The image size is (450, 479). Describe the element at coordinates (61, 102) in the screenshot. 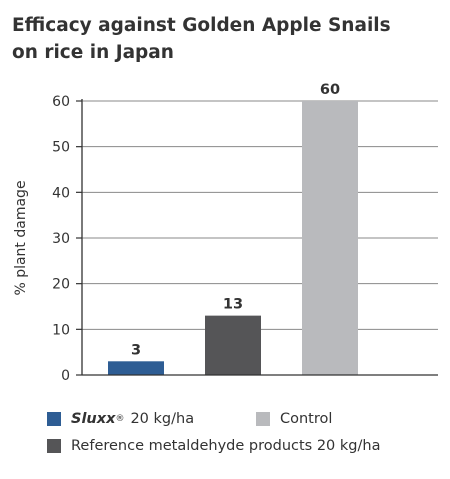

I see `y-tick-label-60: 60` at that location.